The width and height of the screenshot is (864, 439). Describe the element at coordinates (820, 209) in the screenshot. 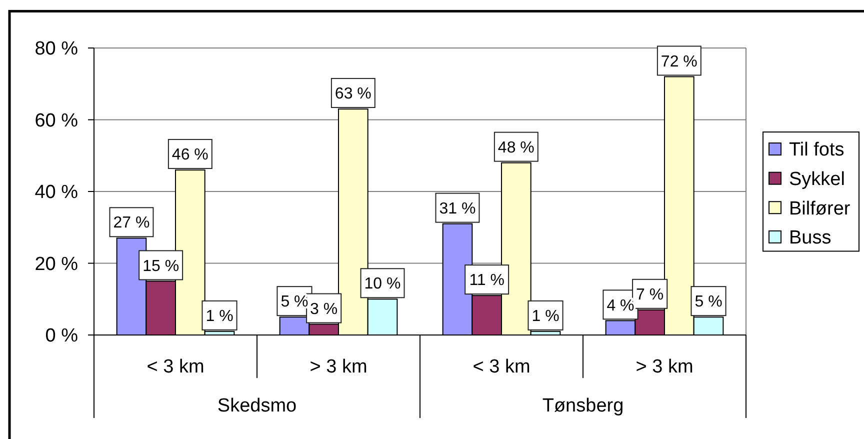

I see `legend-label: Bilfører` at that location.